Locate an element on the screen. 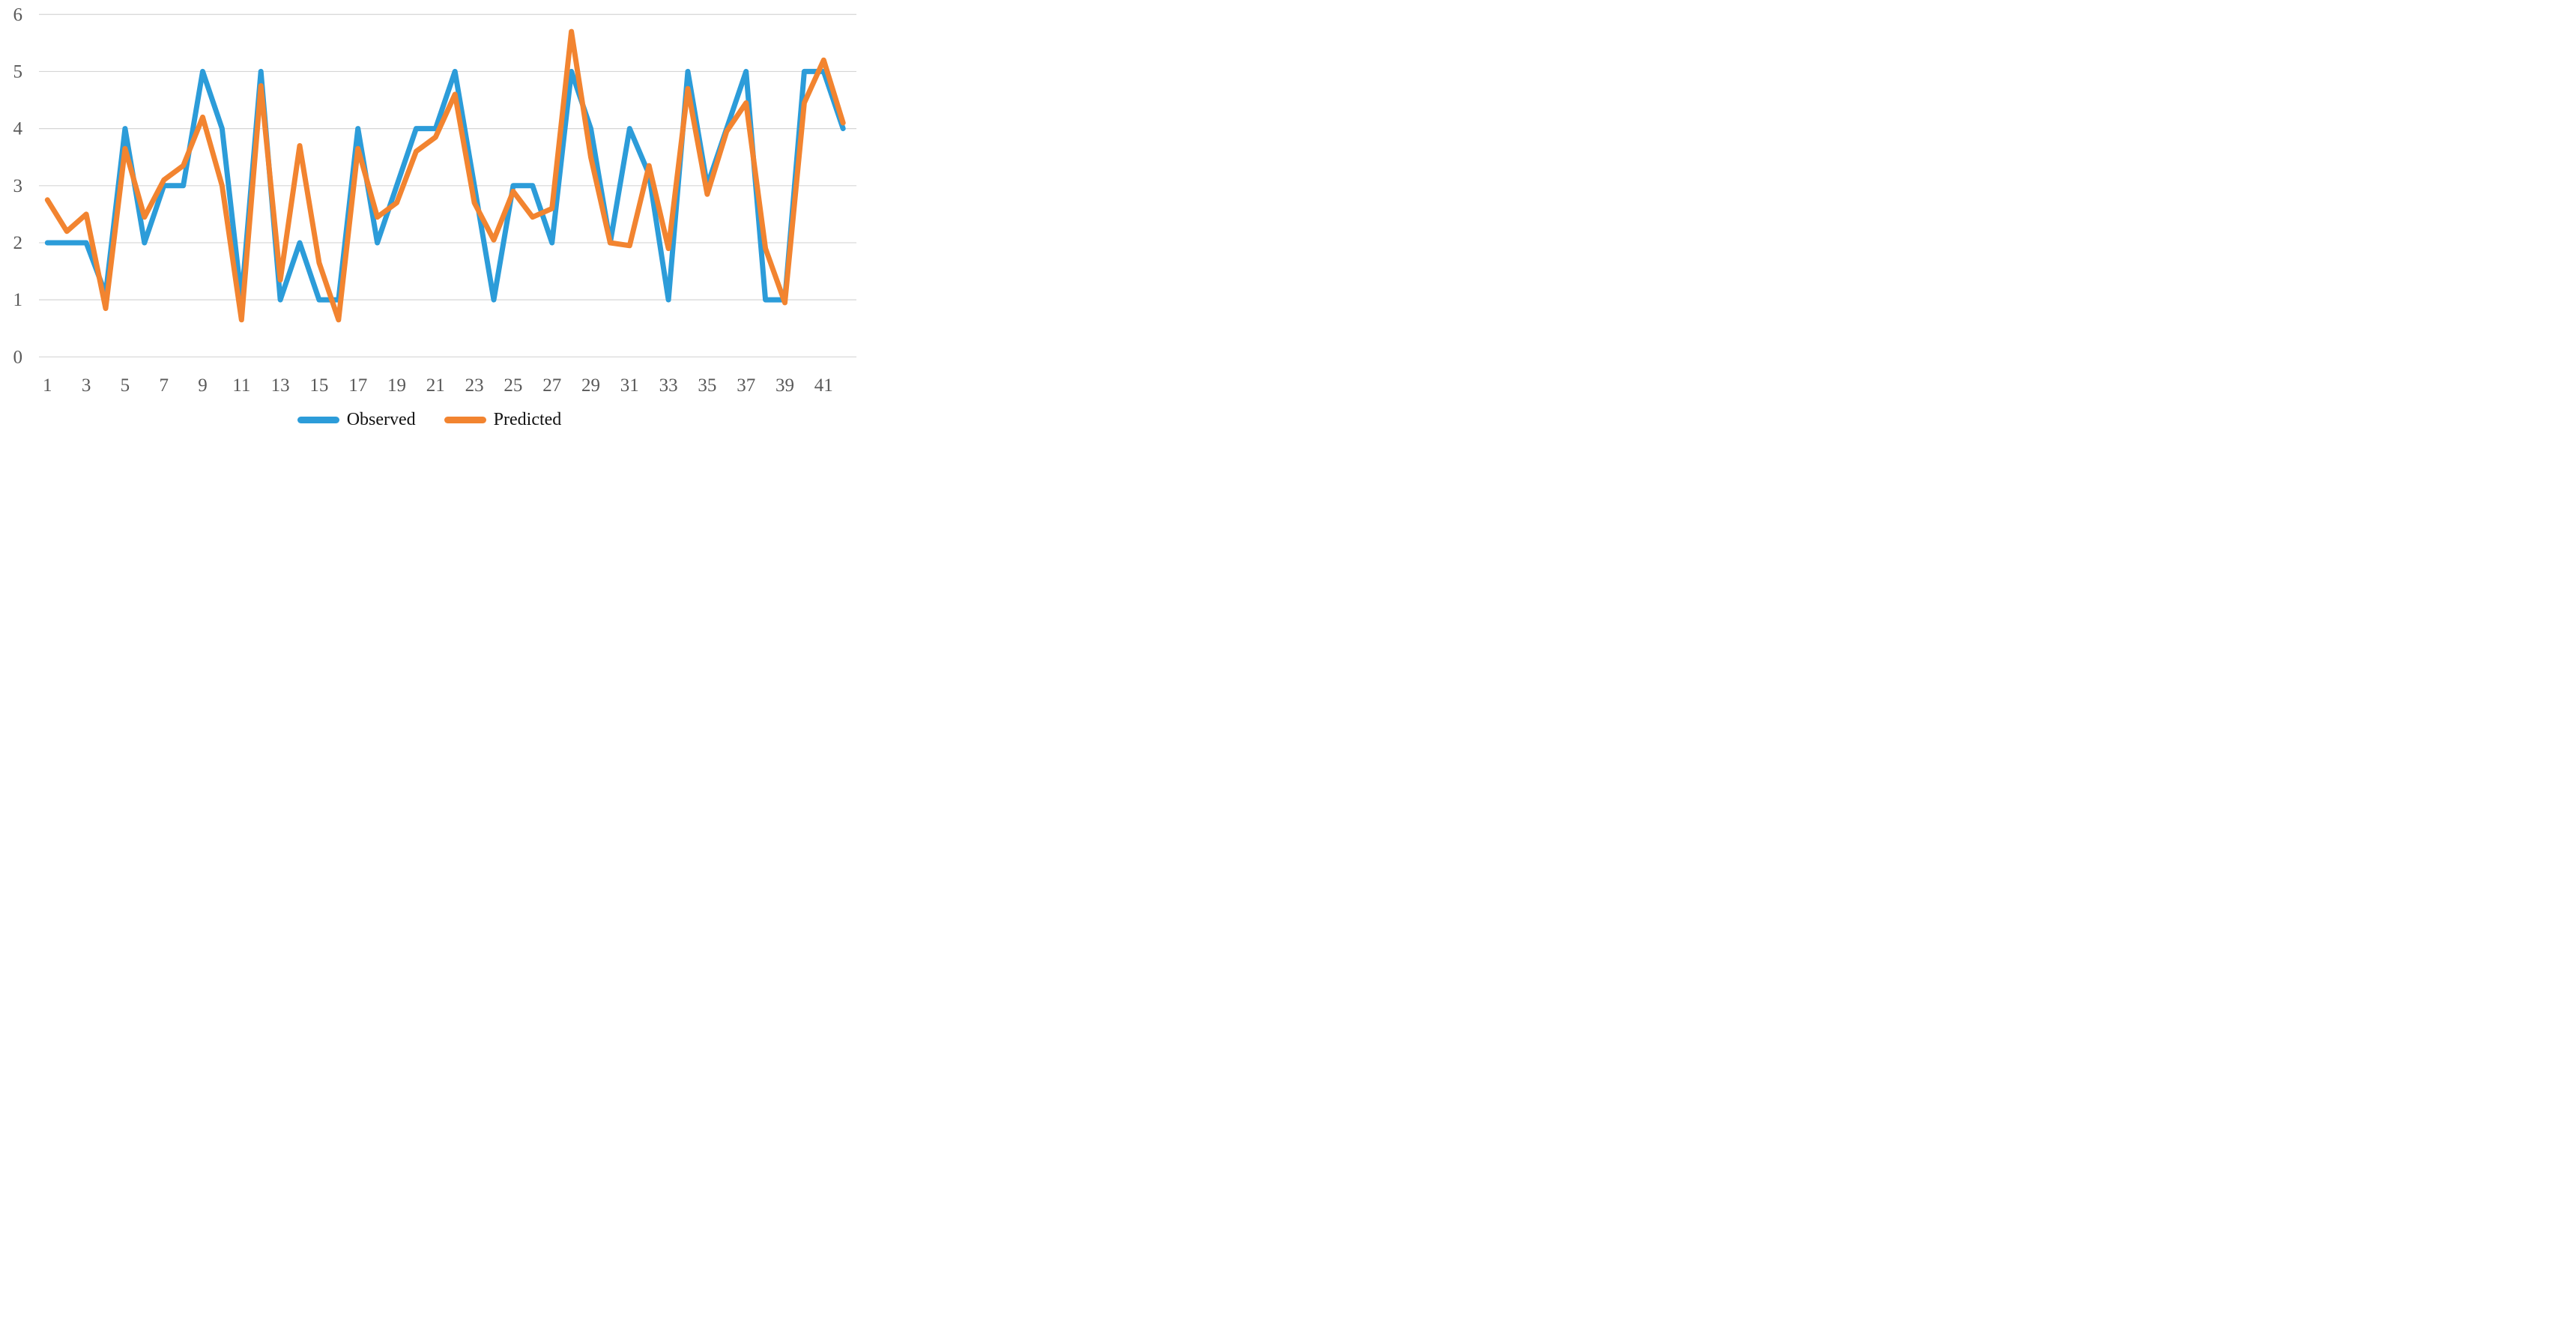 The image size is (2576, 1339). x-tick-label-21: 21 is located at coordinates (435, 385).